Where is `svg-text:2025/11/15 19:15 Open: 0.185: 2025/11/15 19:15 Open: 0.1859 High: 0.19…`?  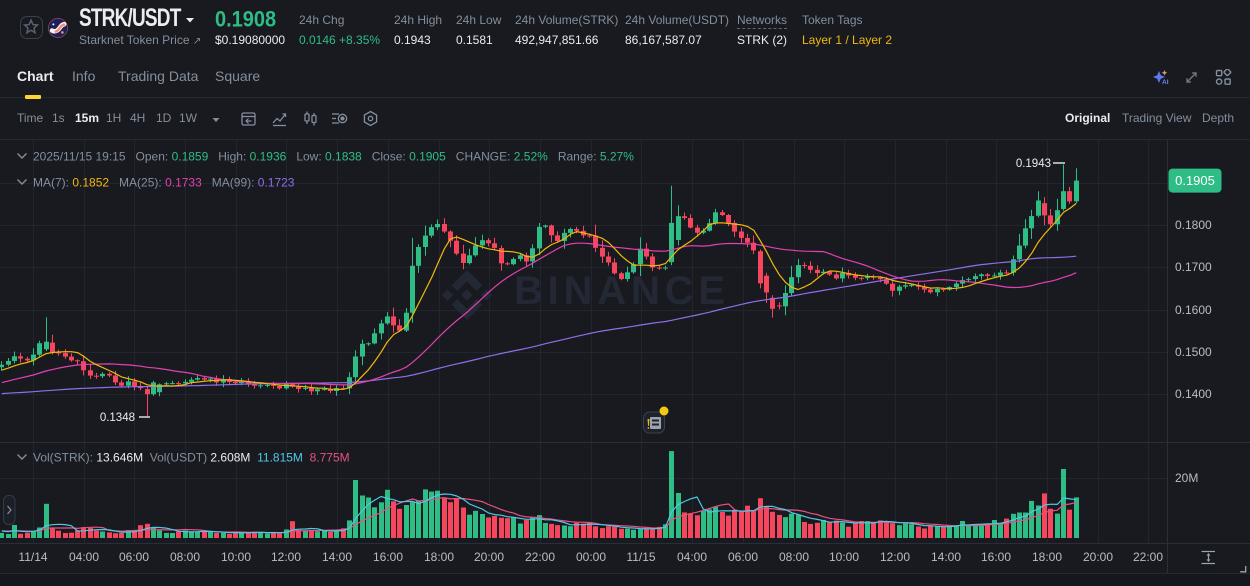 svg-text:2025/11/15 19:15 Open: 0.185: 2025/11/15 19:15 Open: 0.1859 High: 0.19… is located at coordinates (333, 157).